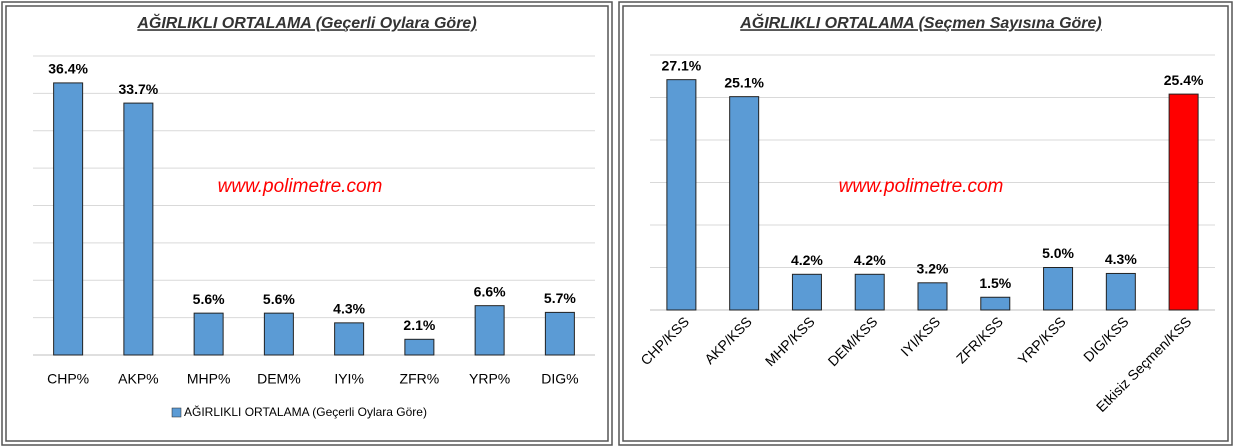  What do you see at coordinates (139, 89) in the screenshot?
I see `data-label: 33.7%` at bounding box center [139, 89].